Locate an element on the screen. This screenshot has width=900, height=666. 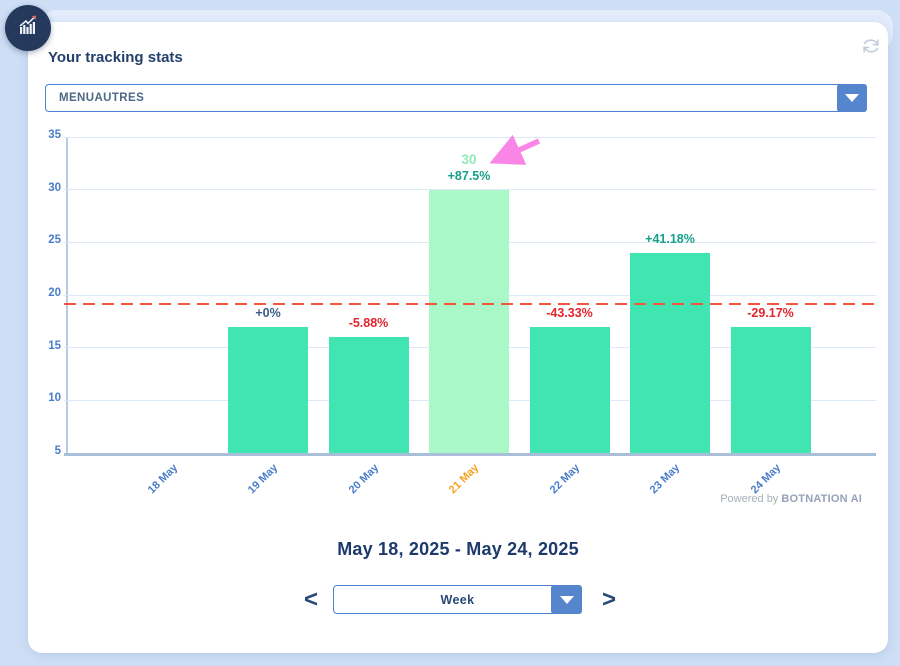
bar-chart-trend-icon is located at coordinates (28, 28).